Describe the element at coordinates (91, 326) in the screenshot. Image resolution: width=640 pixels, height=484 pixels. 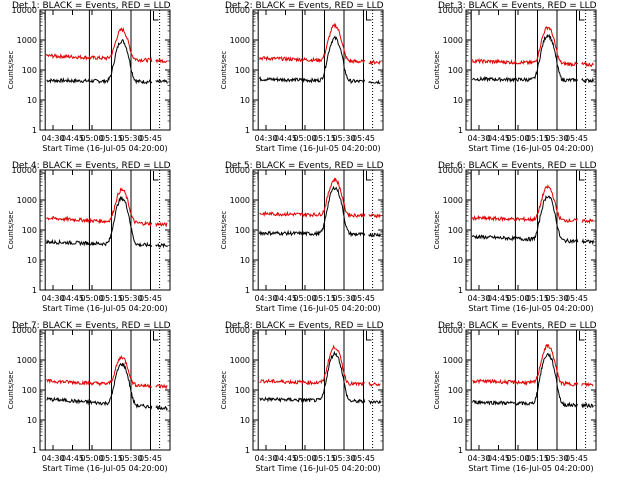
I see `panel-title: Det 7: BLACK = Events, RED = LLD` at that location.